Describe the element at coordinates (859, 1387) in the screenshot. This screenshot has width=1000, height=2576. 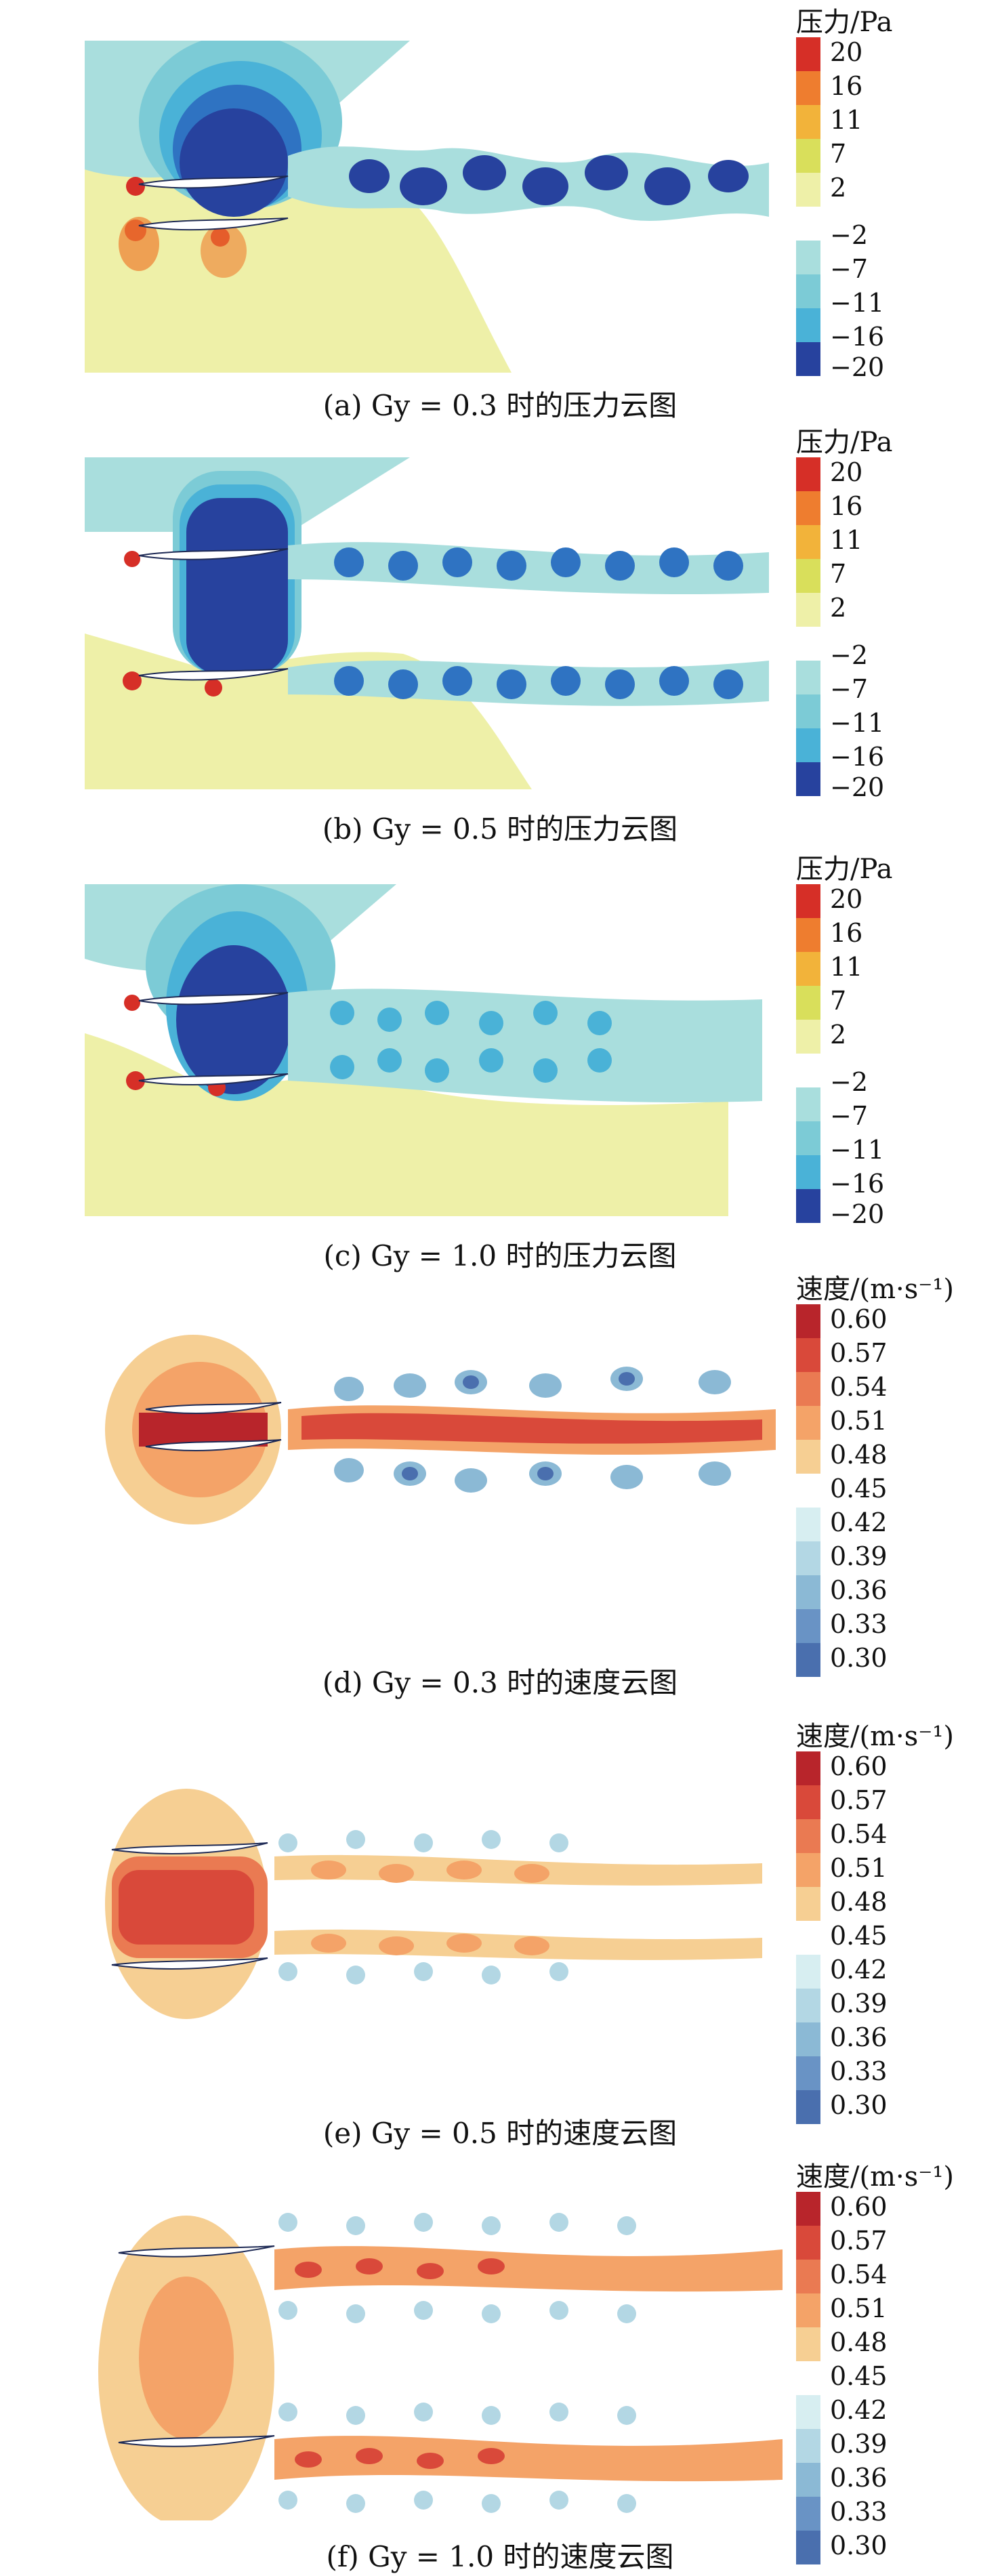
I see `tick-label: 0.54` at that location.